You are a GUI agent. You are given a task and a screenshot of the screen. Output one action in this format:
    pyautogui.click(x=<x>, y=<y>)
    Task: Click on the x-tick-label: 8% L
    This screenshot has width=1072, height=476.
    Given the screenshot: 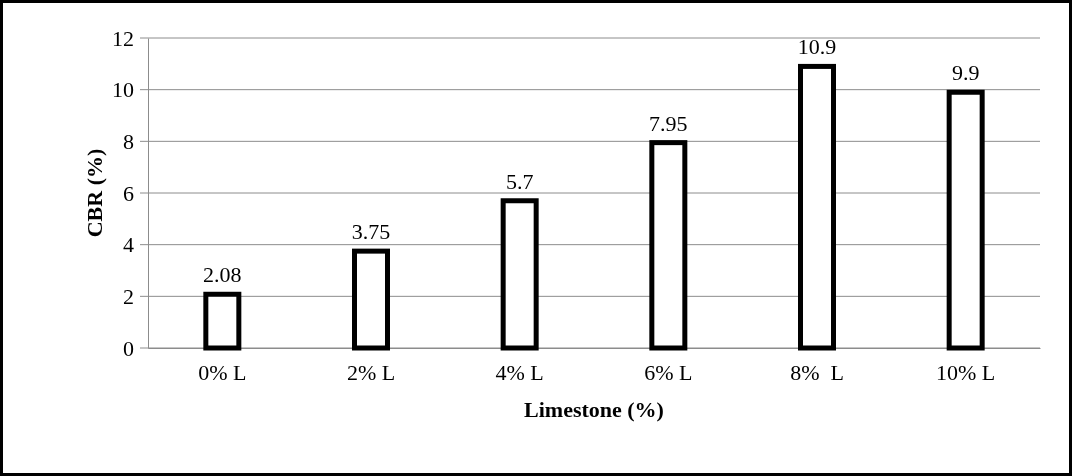 What is the action you would take?
    pyautogui.click(x=817, y=372)
    